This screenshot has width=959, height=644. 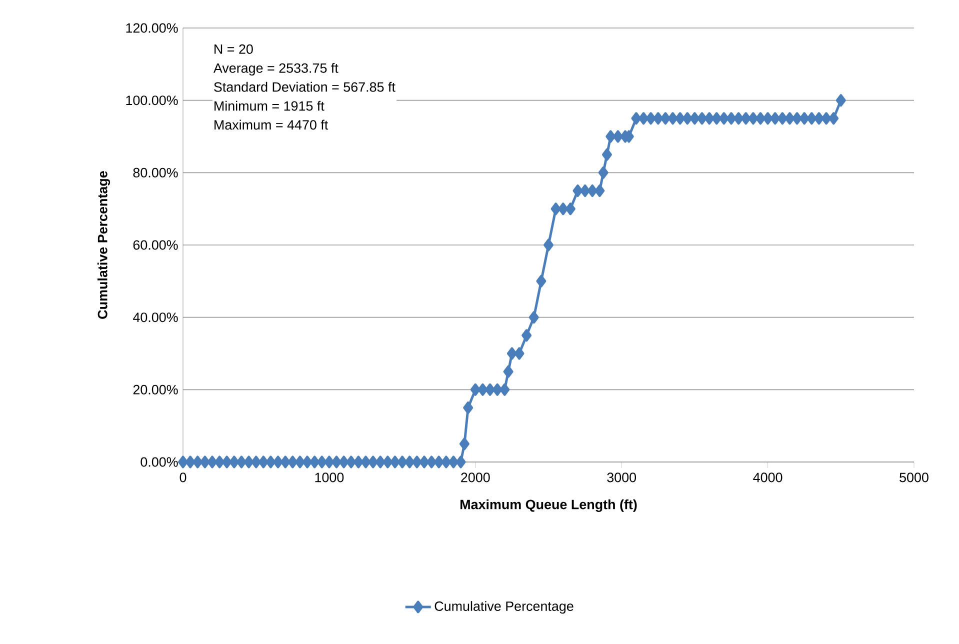 What do you see at coordinates (269, 105) in the screenshot?
I see `annotation: Minimum = 1915 ft` at bounding box center [269, 105].